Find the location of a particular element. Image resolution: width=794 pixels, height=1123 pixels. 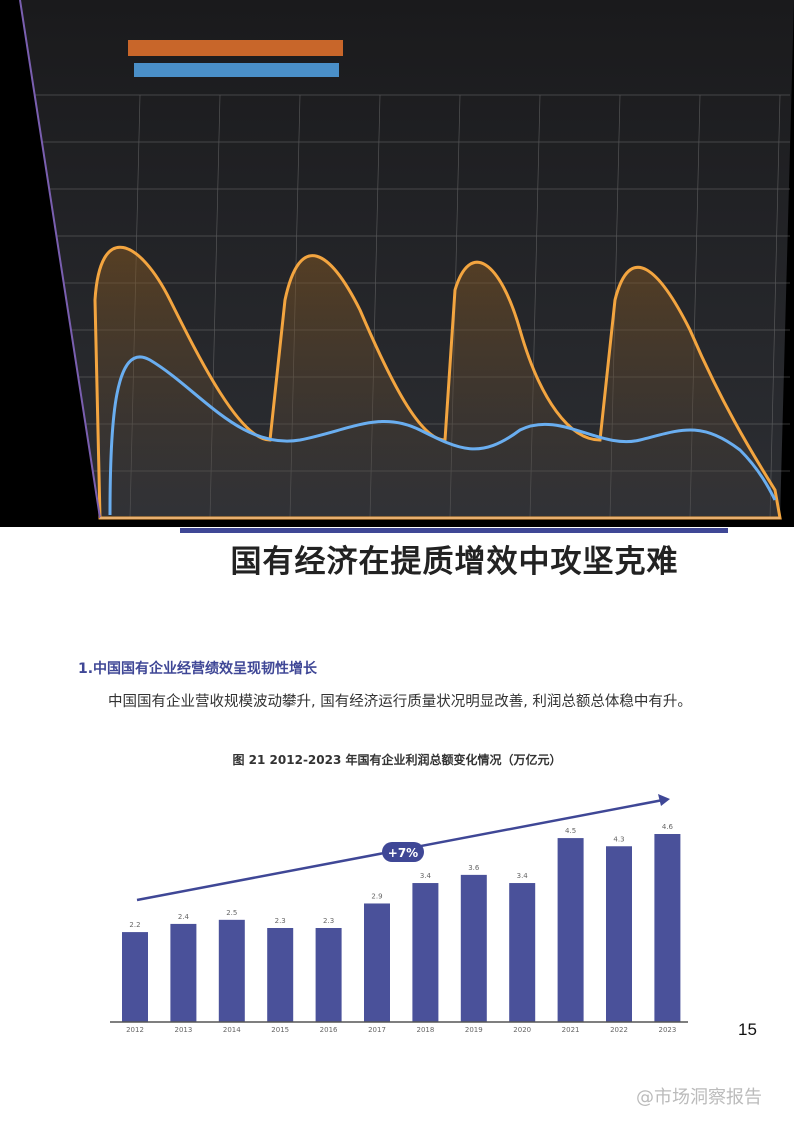

data-label: 4.6 is located at coordinates (668, 827).